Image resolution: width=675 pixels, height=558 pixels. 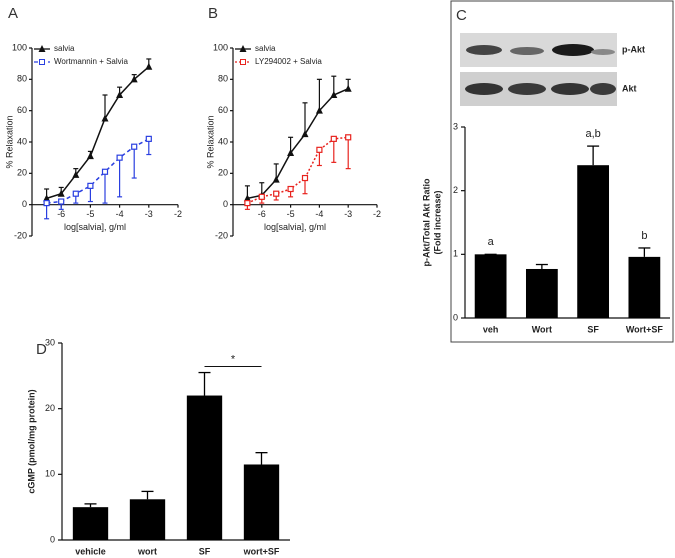 I want to click on y-tick-label: 40, so click(x=223, y=141).